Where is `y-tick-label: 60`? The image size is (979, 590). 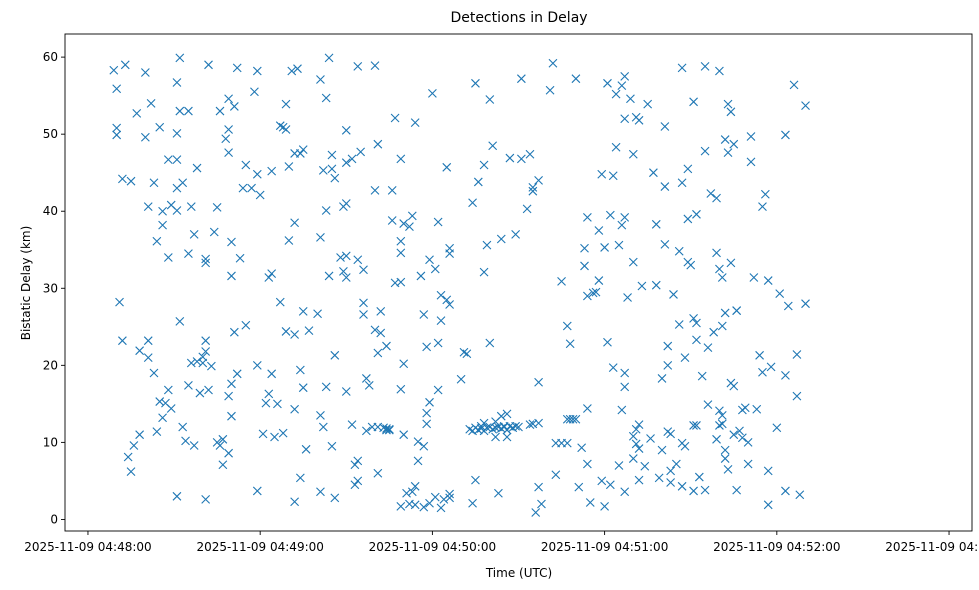 y-tick-label: 60 is located at coordinates (50, 57).